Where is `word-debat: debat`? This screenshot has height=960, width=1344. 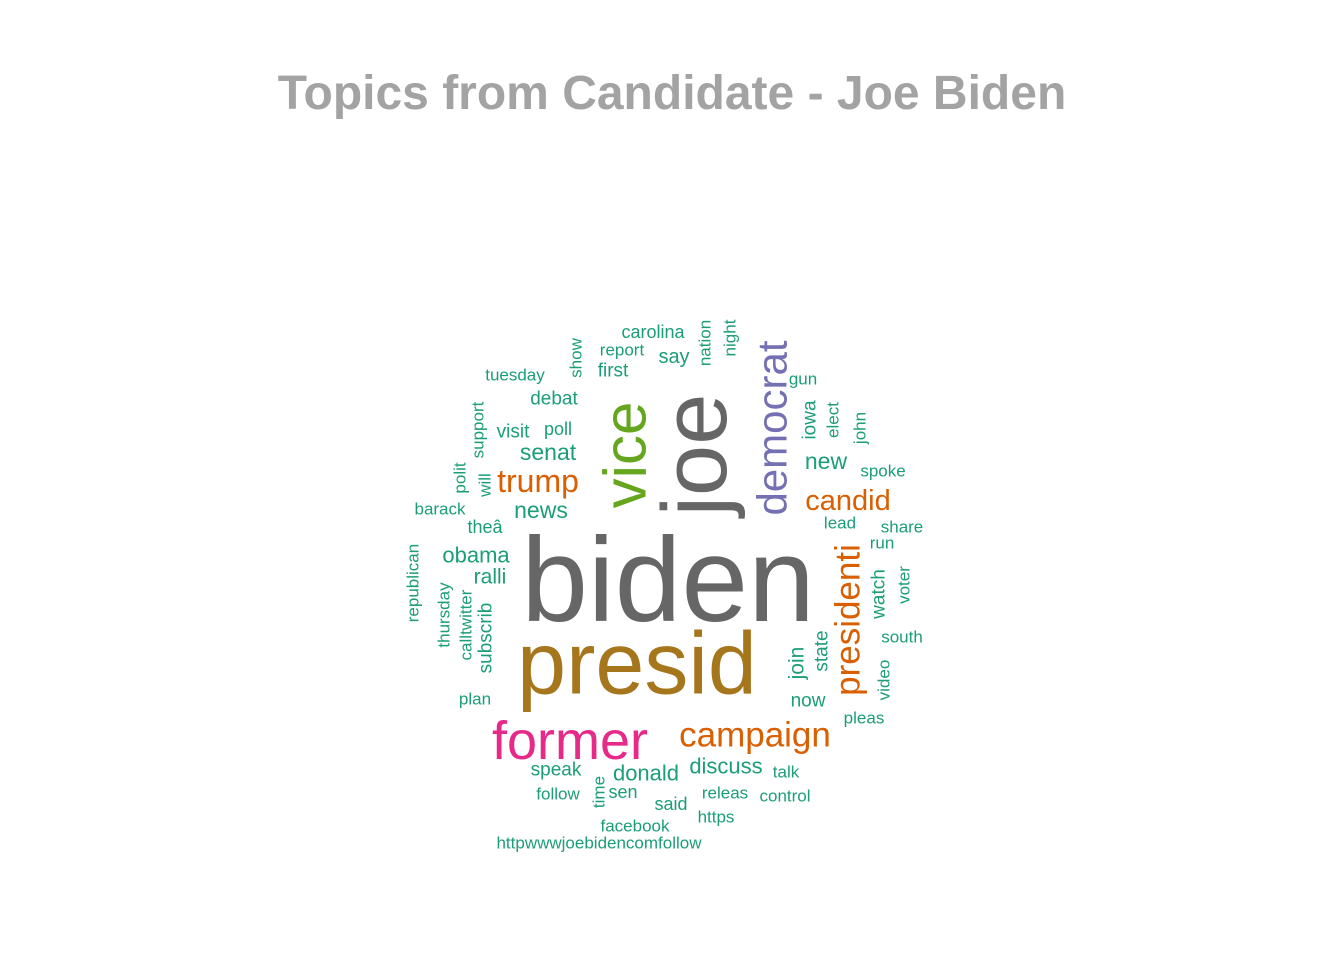 word-debat: debat is located at coordinates (554, 399).